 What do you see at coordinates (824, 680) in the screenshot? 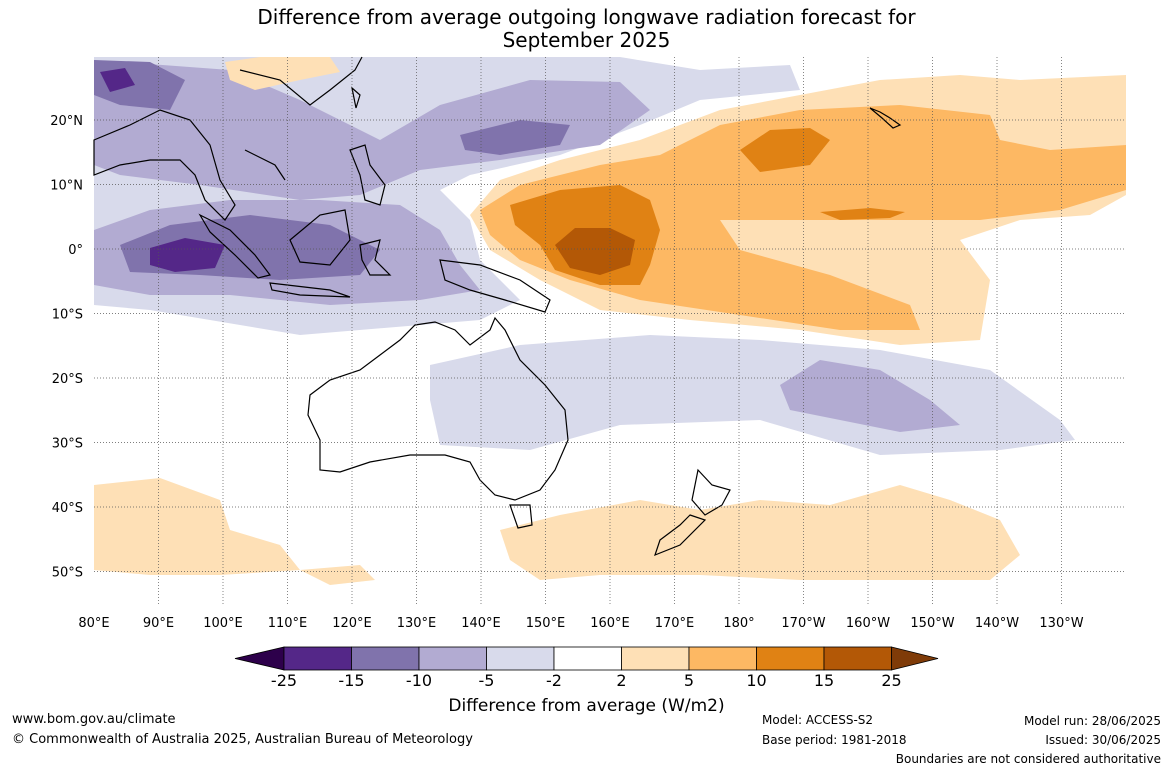
I see `colorbar-tick-label: 15` at bounding box center [824, 680].